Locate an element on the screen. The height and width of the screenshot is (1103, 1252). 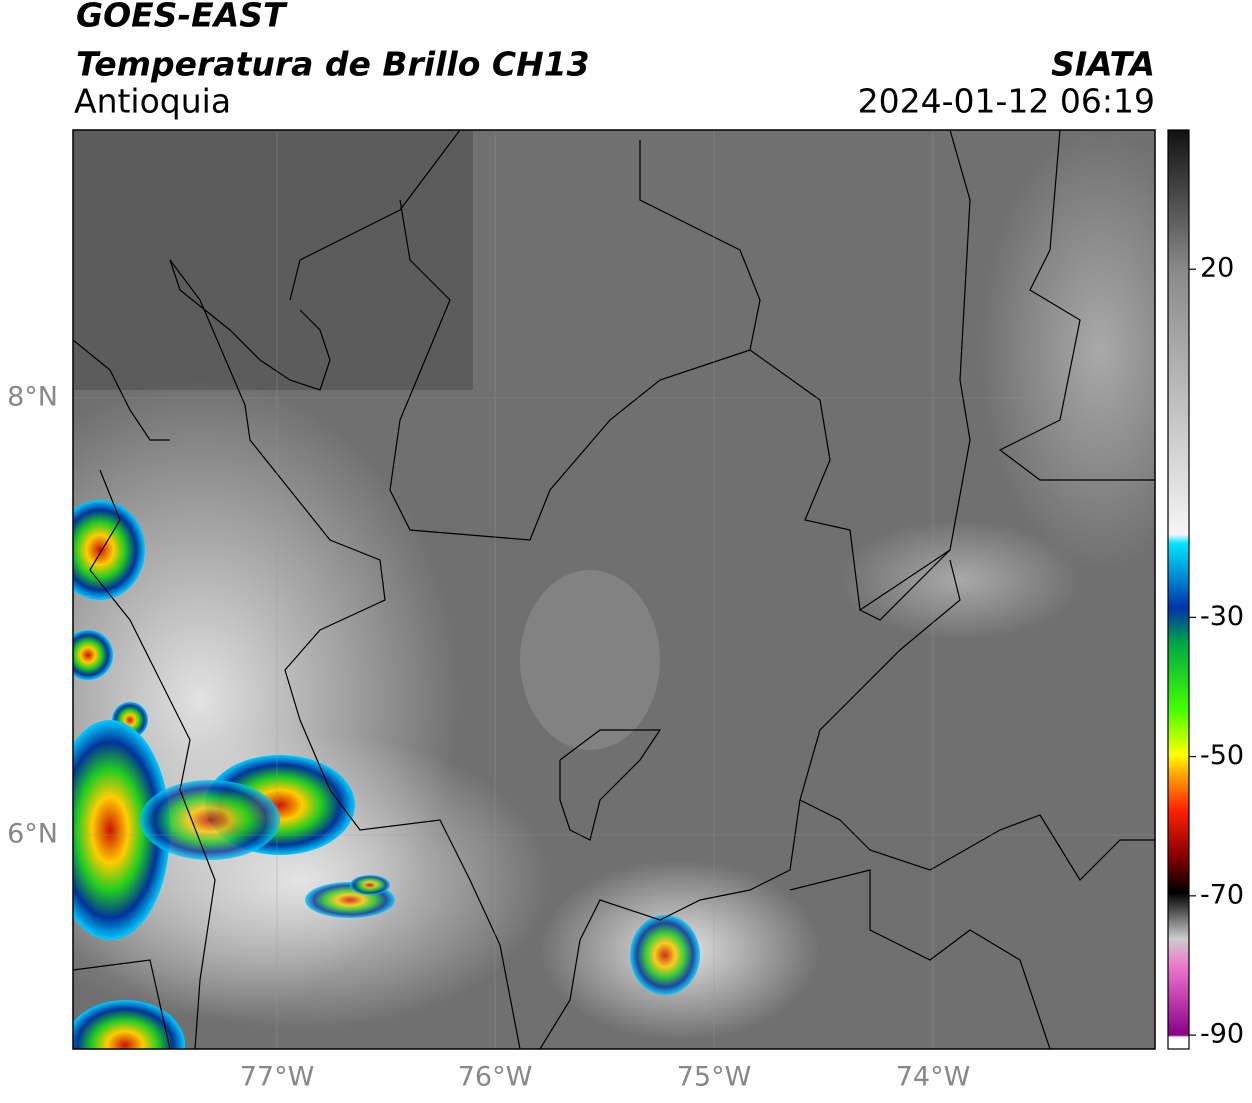
colorbar is located at coordinates (1178, 589).